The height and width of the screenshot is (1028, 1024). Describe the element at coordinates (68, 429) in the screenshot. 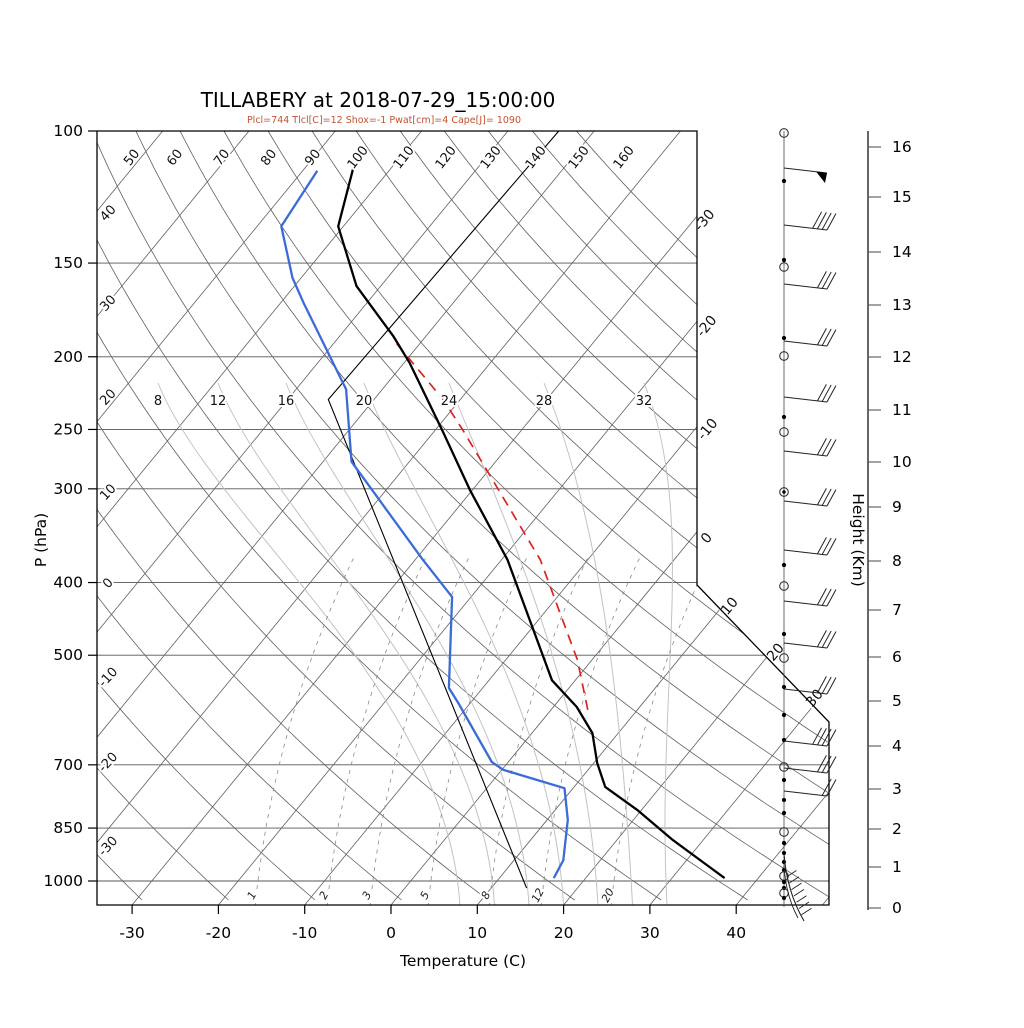

I see `pressure-tick-label: 250` at that location.